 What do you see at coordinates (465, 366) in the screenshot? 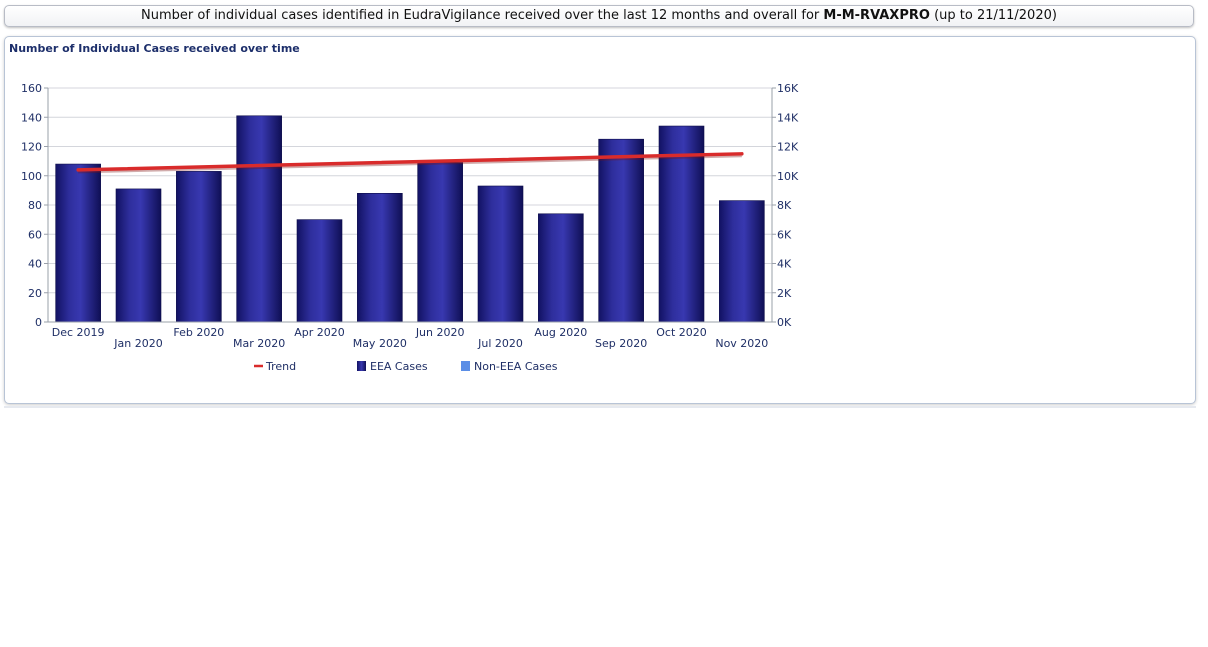
I see `legend-swatch-non-eea` at bounding box center [465, 366].